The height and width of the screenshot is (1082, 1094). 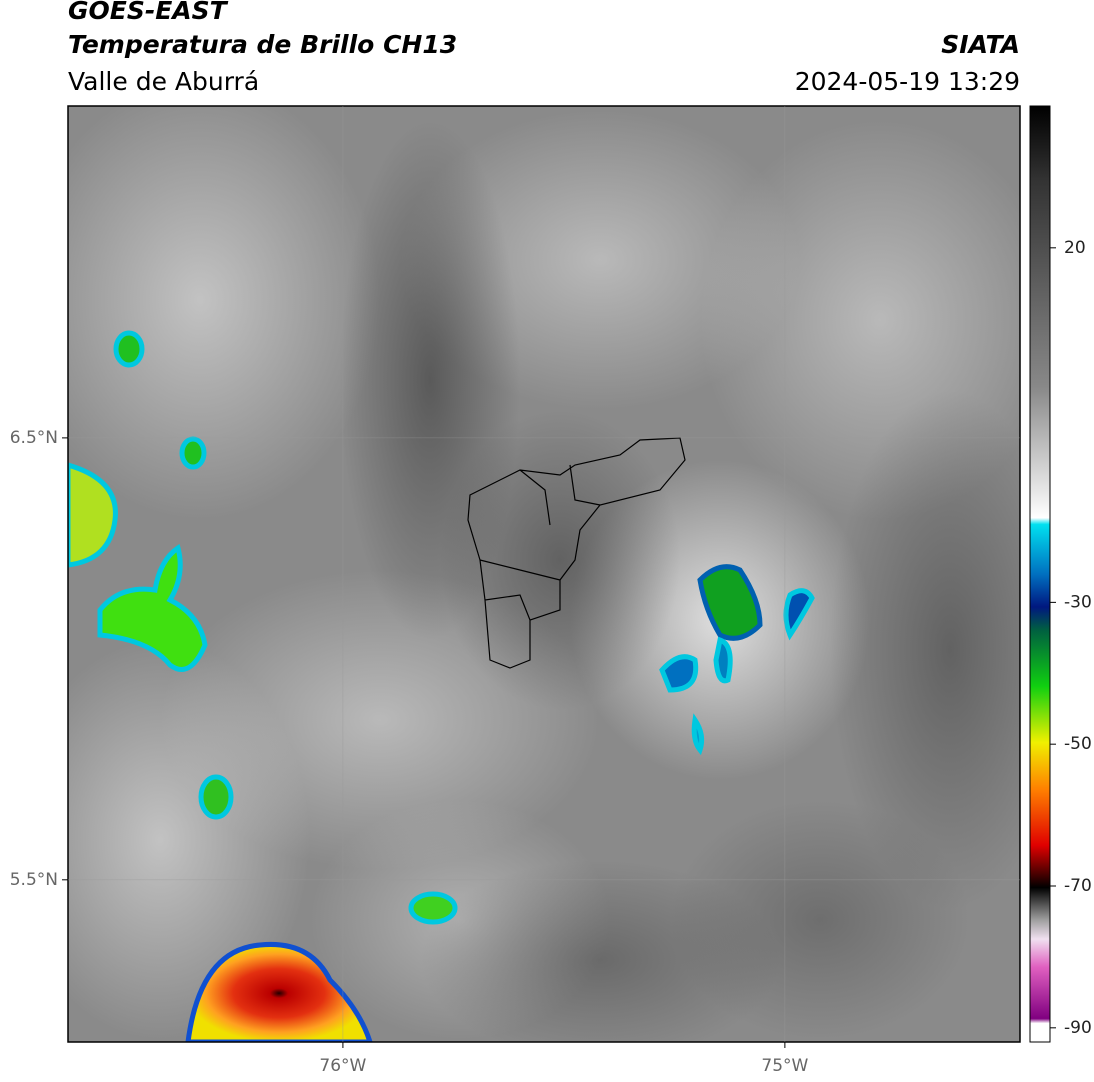 What do you see at coordinates (163, 81) in the screenshot?
I see `region: Valle de Aburrá` at bounding box center [163, 81].